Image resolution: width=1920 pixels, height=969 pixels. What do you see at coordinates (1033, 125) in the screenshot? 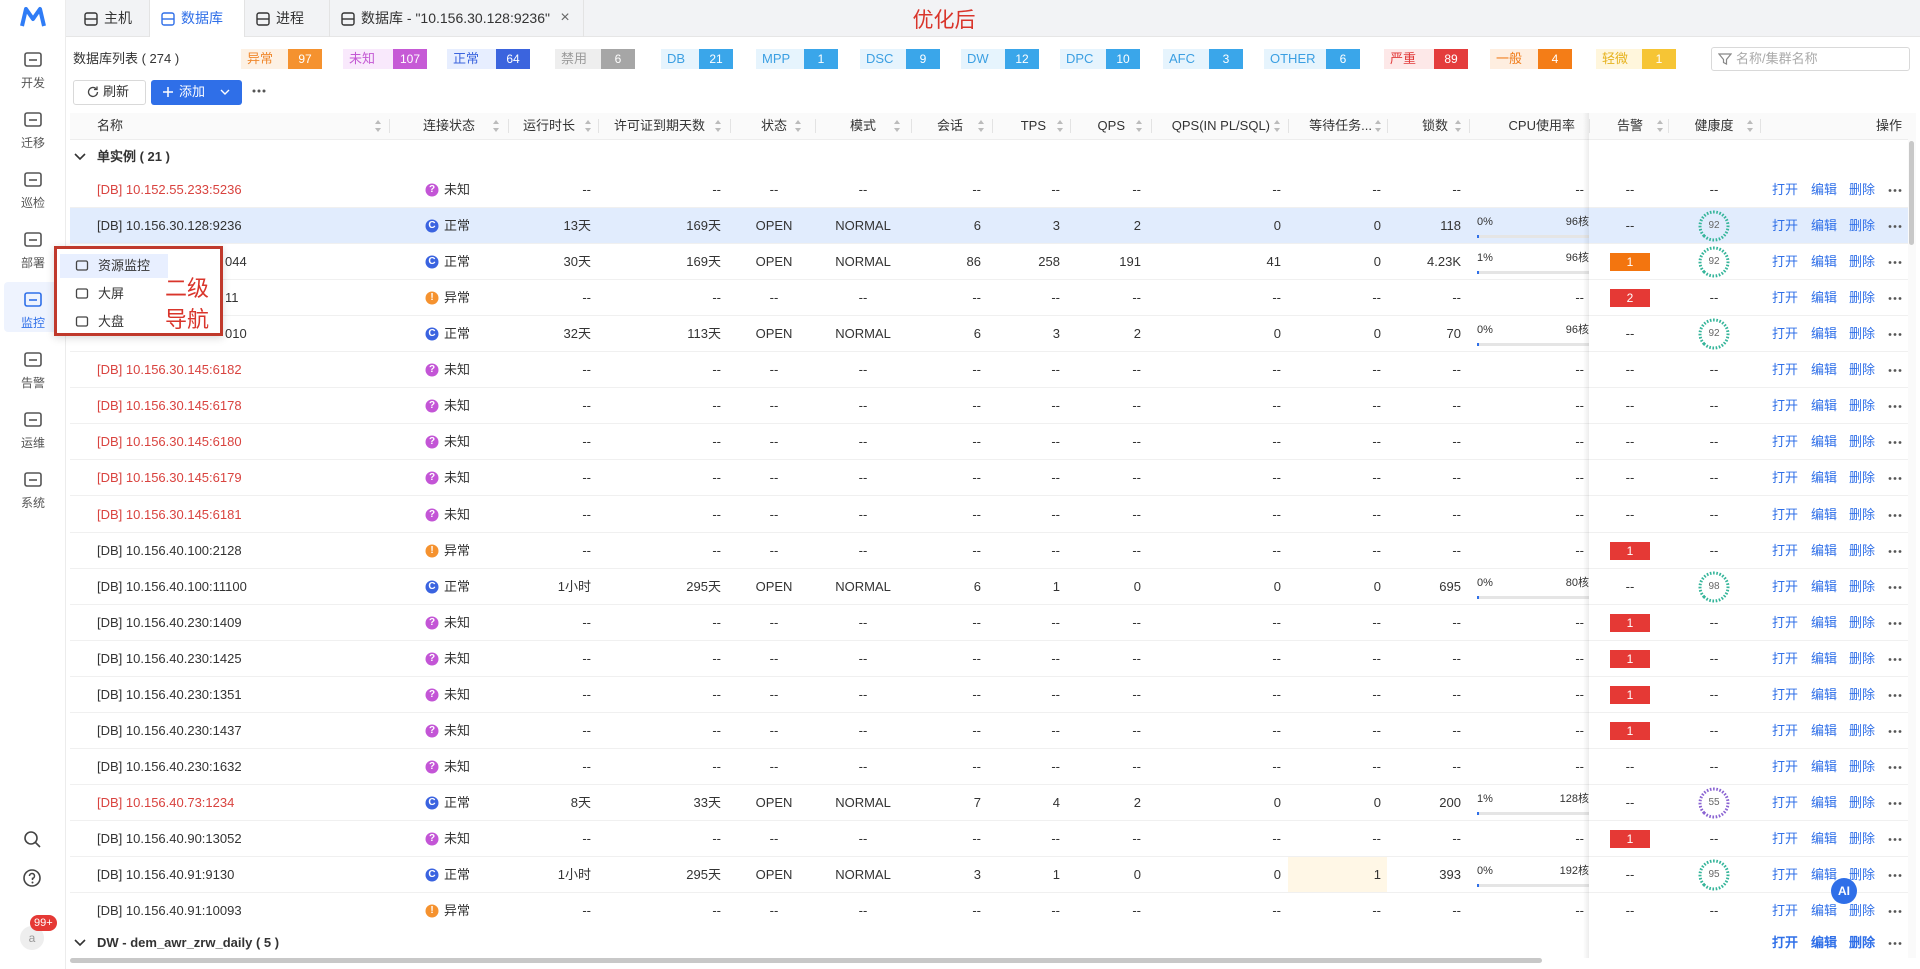
I see `column-header: TPS` at bounding box center [1033, 125].